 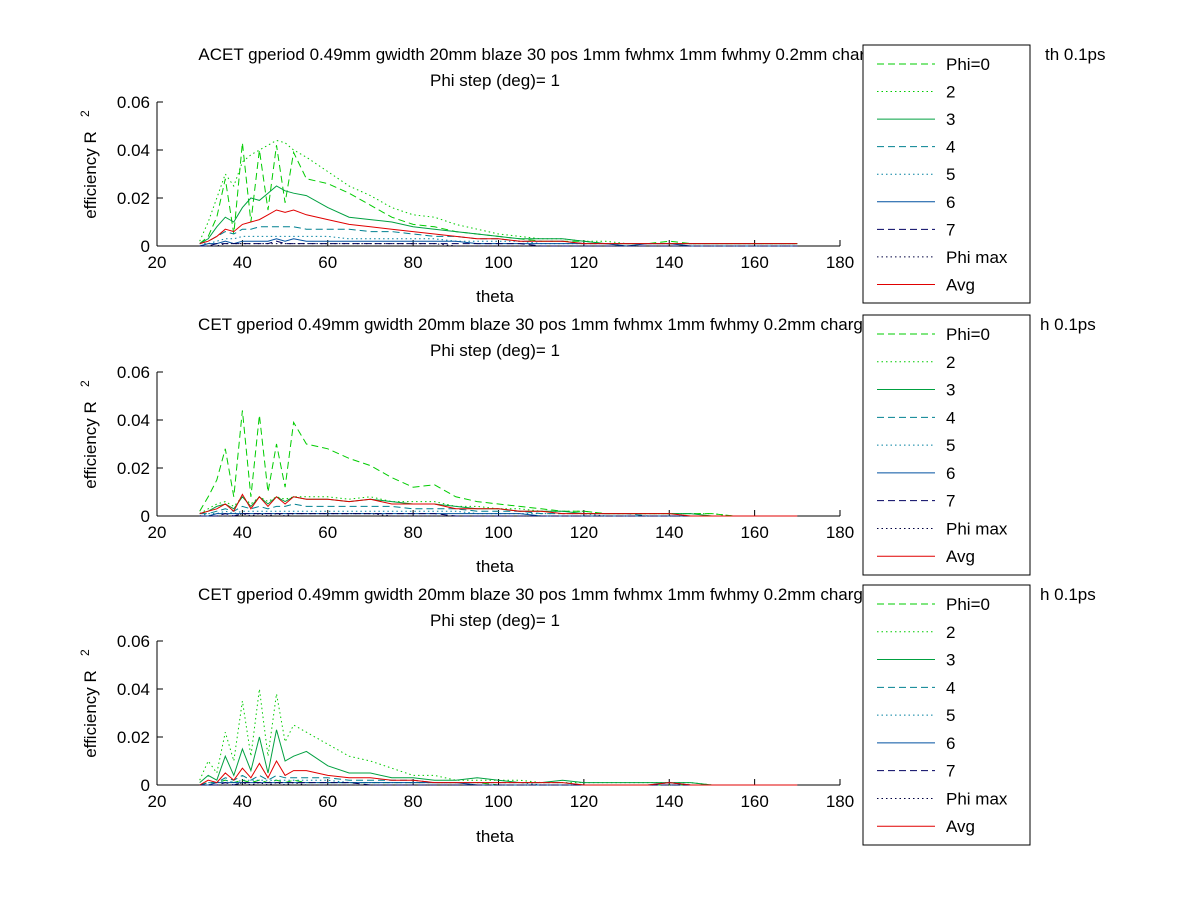 What do you see at coordinates (1068, 324) in the screenshot?
I see `chart-title-tail: h 0.1ps` at bounding box center [1068, 324].